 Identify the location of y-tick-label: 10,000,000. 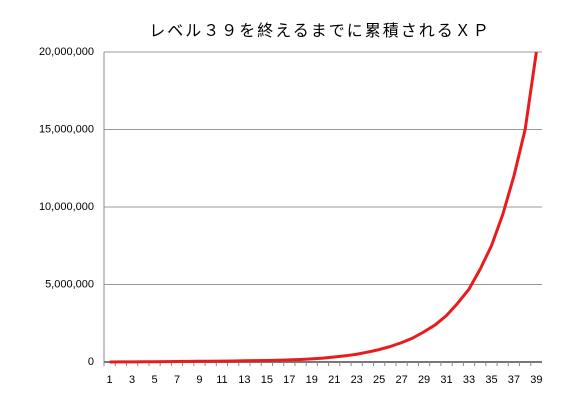
(66, 207).